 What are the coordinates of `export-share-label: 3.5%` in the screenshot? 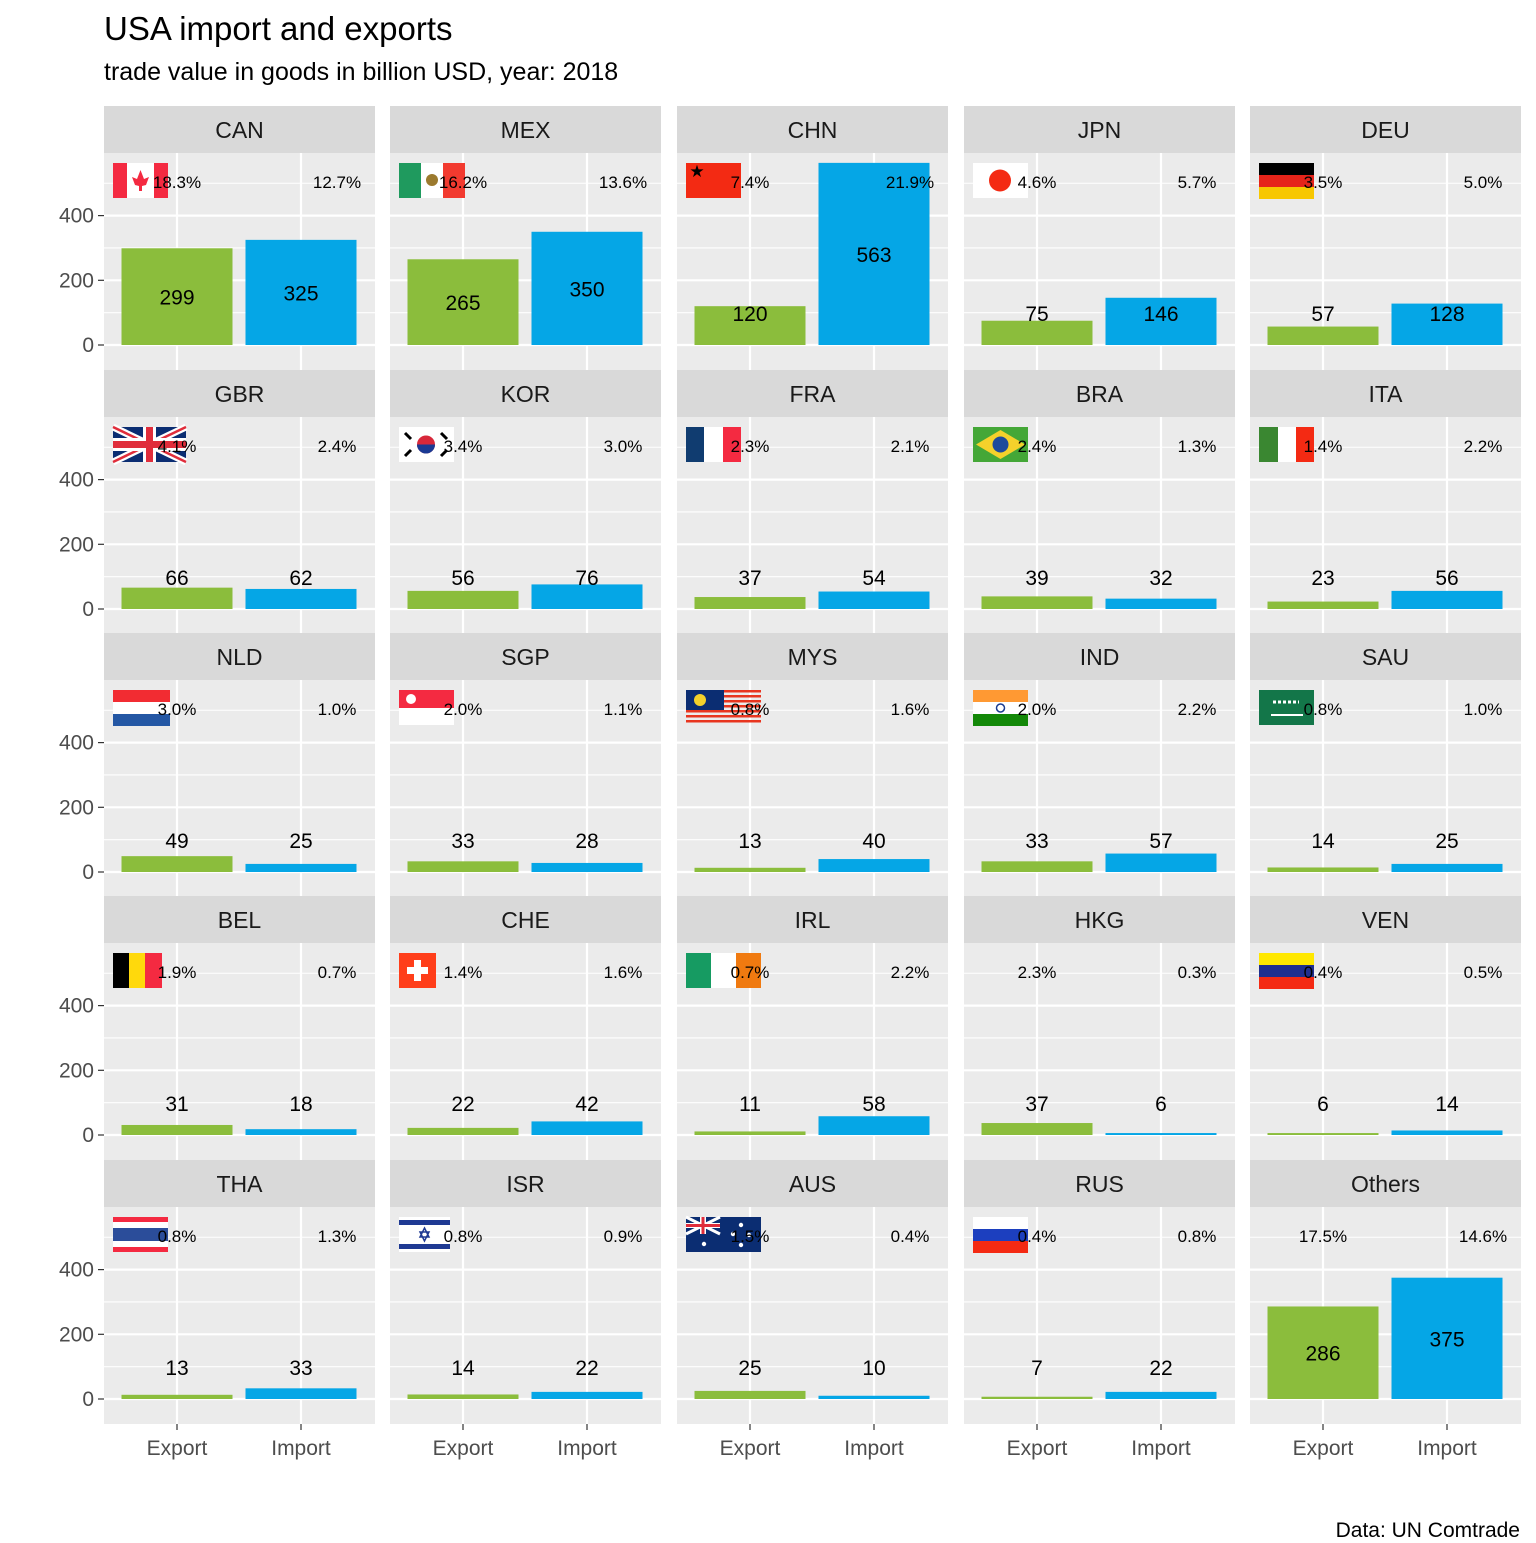 It's located at (1323, 182).